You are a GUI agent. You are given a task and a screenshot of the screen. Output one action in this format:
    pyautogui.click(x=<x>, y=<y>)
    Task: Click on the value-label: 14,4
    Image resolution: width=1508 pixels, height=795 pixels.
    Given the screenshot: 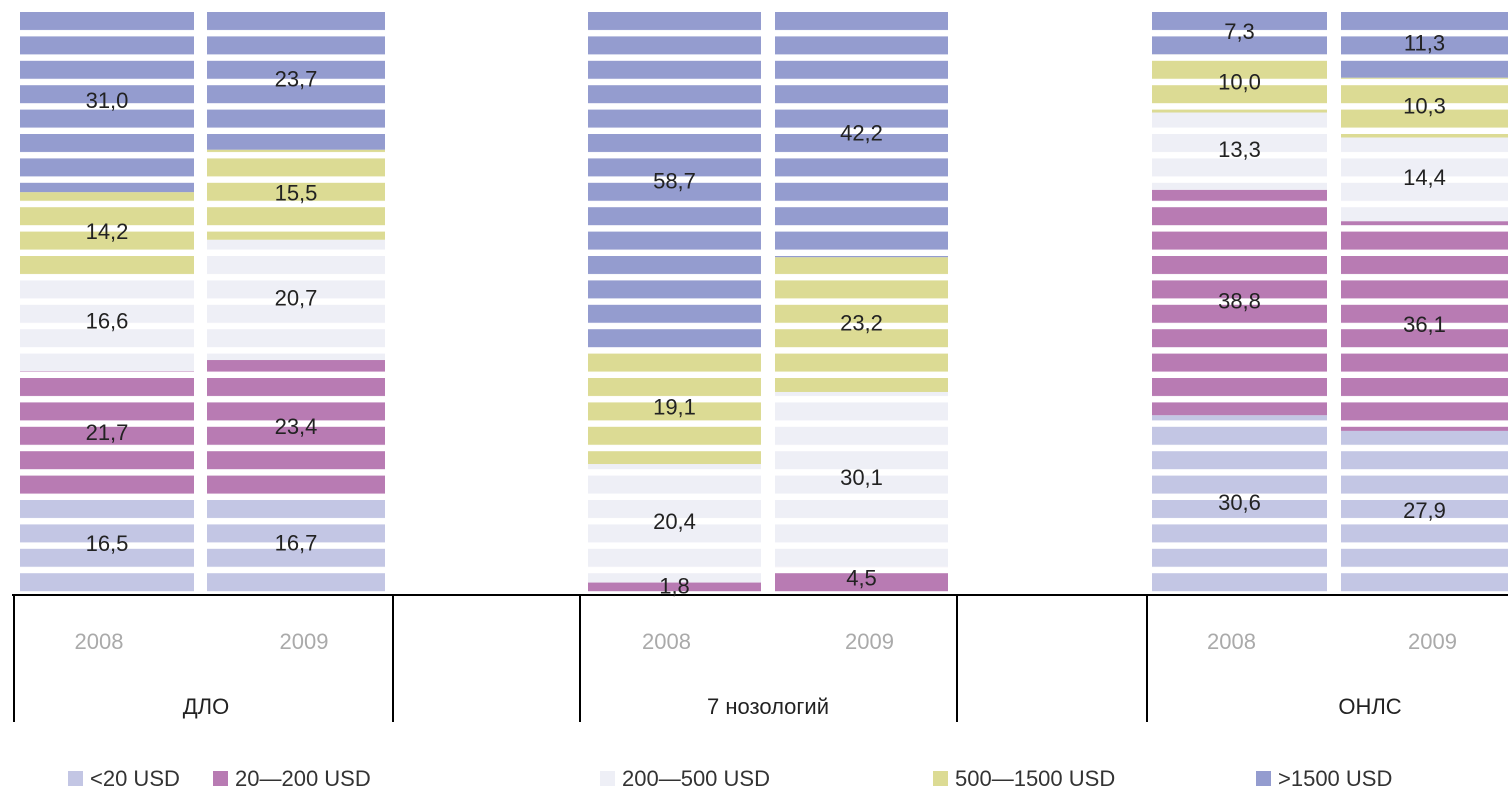 What is the action you would take?
    pyautogui.click(x=1424, y=177)
    